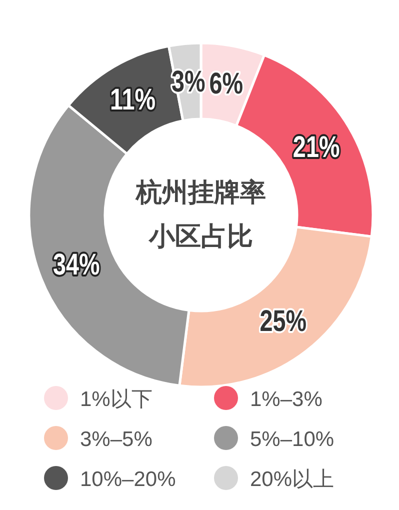  What do you see at coordinates (286, 399) in the screenshot?
I see `legend-label: 1%–3%` at bounding box center [286, 399].